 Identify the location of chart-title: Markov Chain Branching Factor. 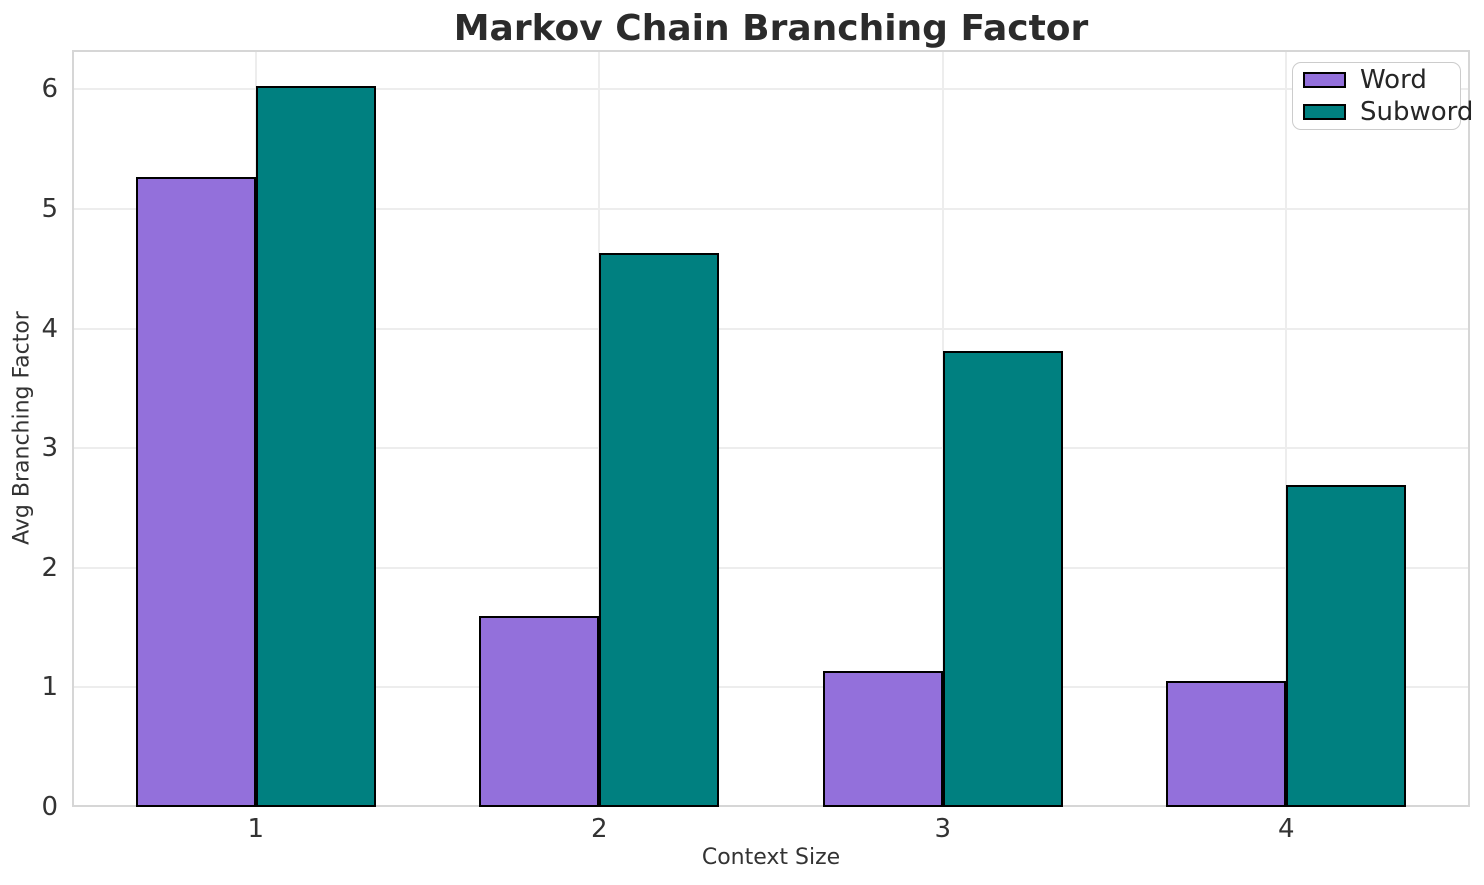
(771, 28).